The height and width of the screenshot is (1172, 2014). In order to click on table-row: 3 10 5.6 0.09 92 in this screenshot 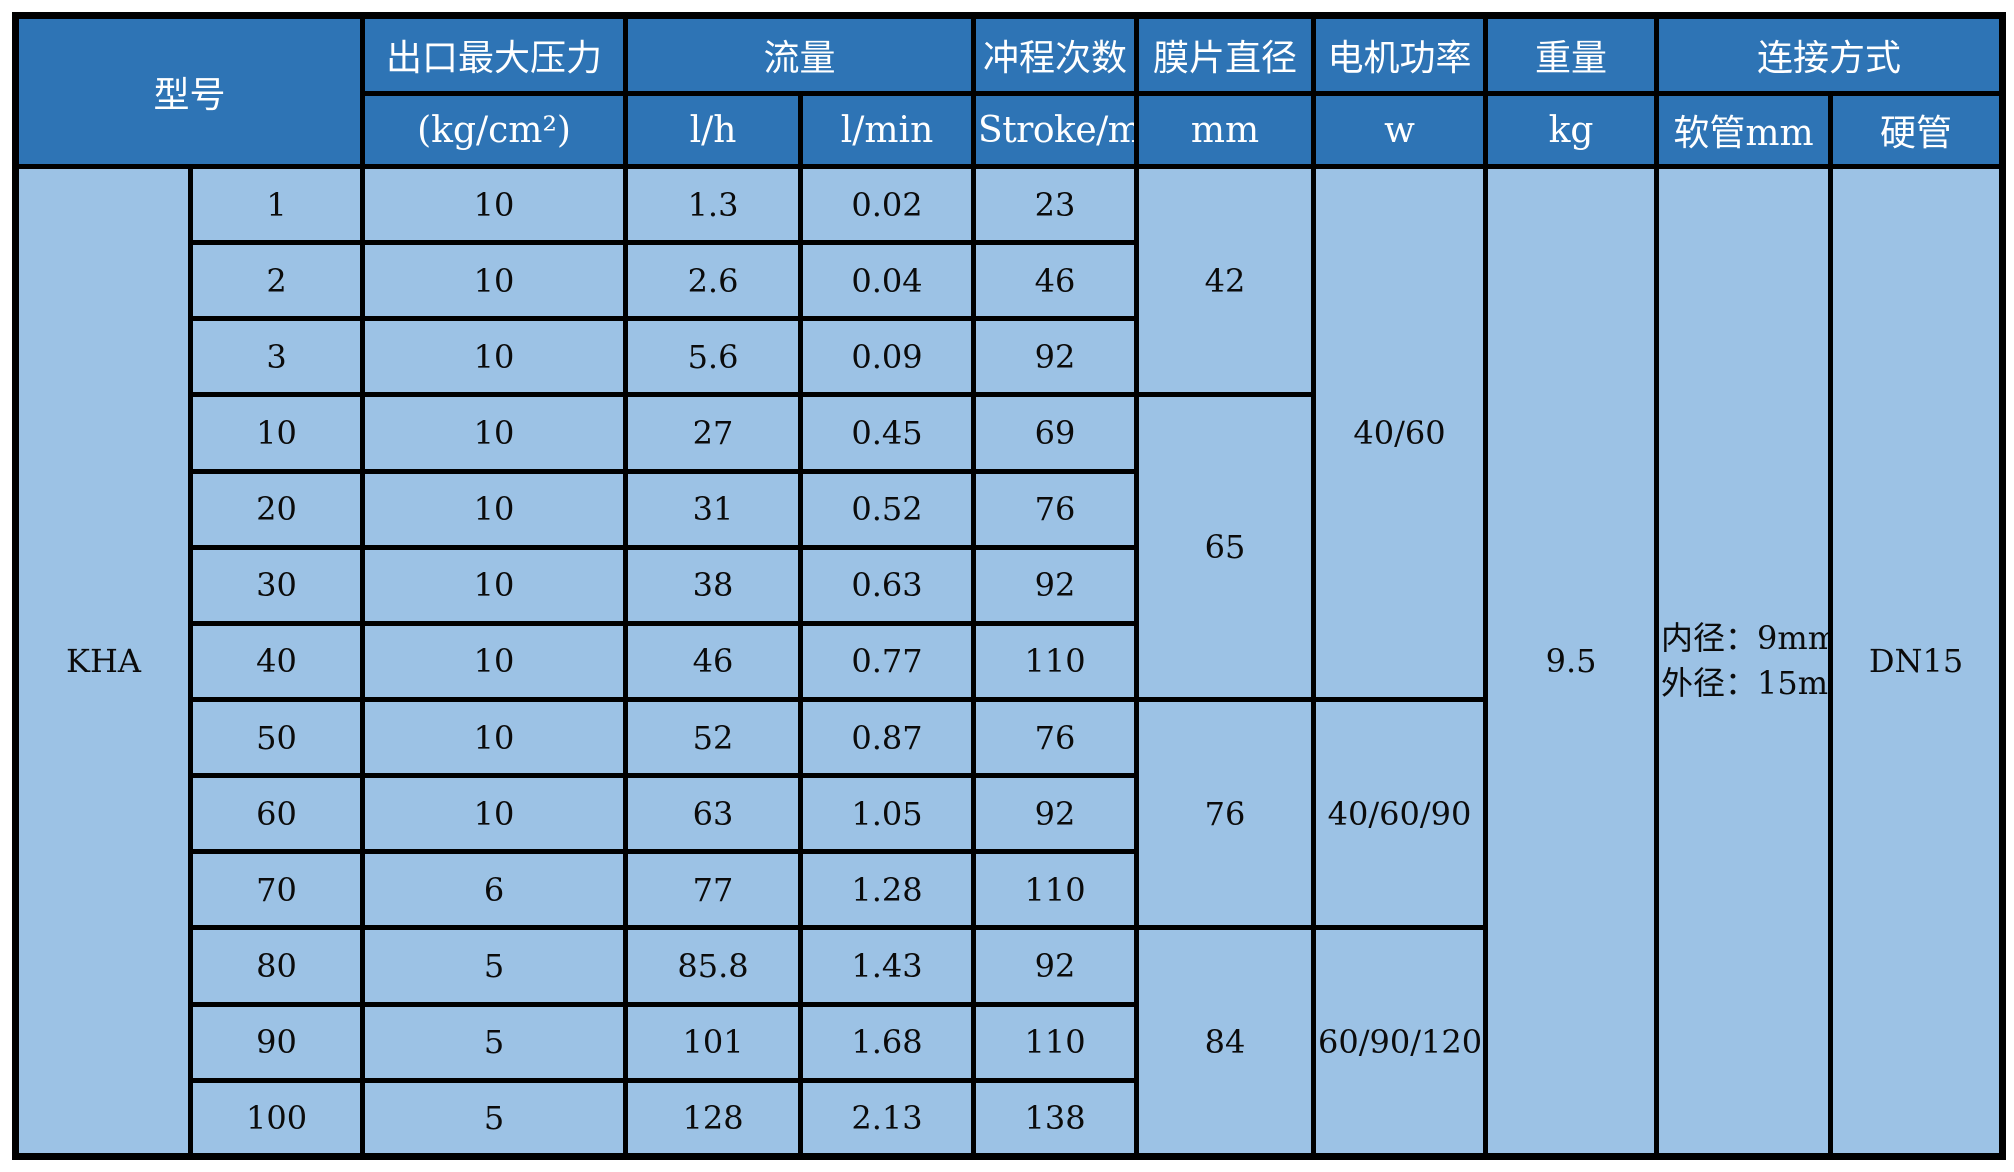, I will do `click(1009, 357)`.